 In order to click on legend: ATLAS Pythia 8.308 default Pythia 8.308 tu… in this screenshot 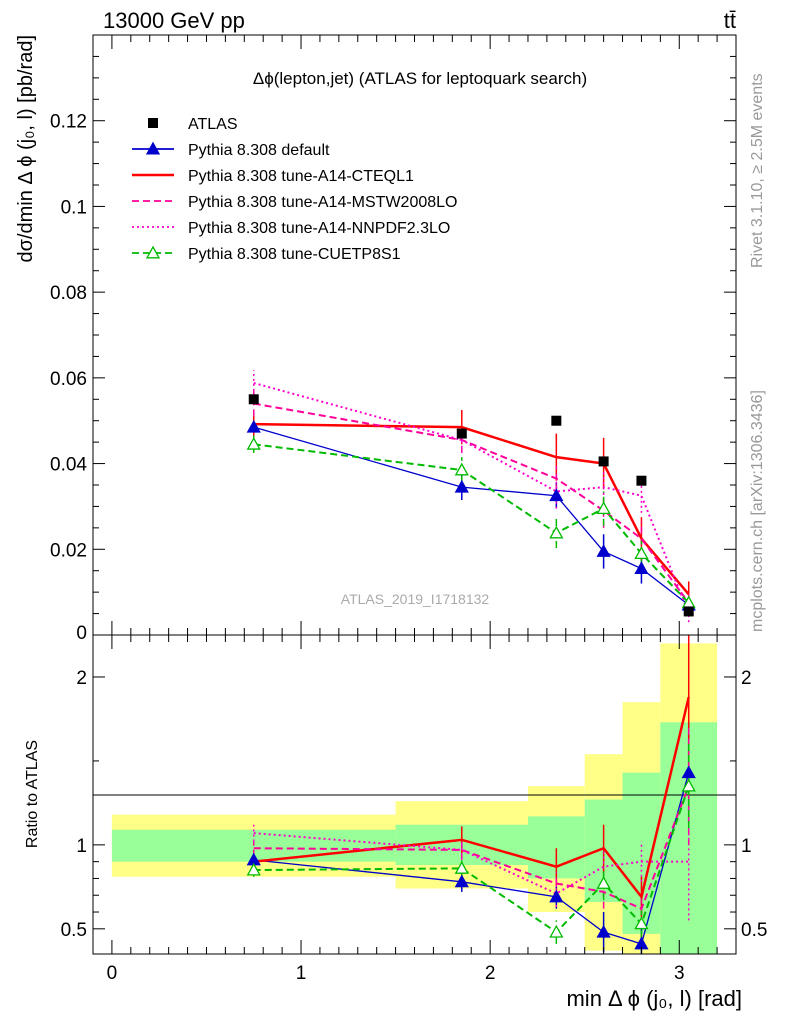, I will do `click(294, 189)`.